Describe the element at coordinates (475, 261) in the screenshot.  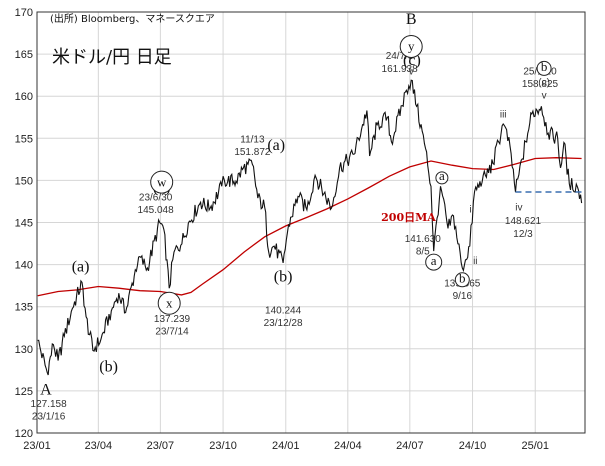
I see `annotation-label: ii` at that location.